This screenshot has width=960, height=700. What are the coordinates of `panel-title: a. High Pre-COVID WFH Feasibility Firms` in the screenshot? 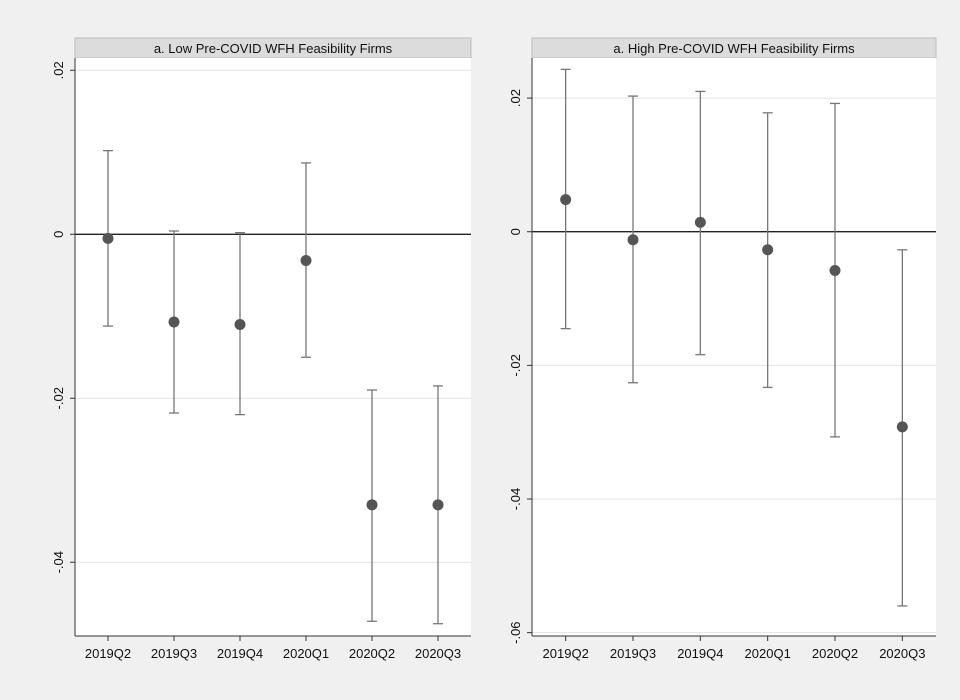 It's located at (734, 48).